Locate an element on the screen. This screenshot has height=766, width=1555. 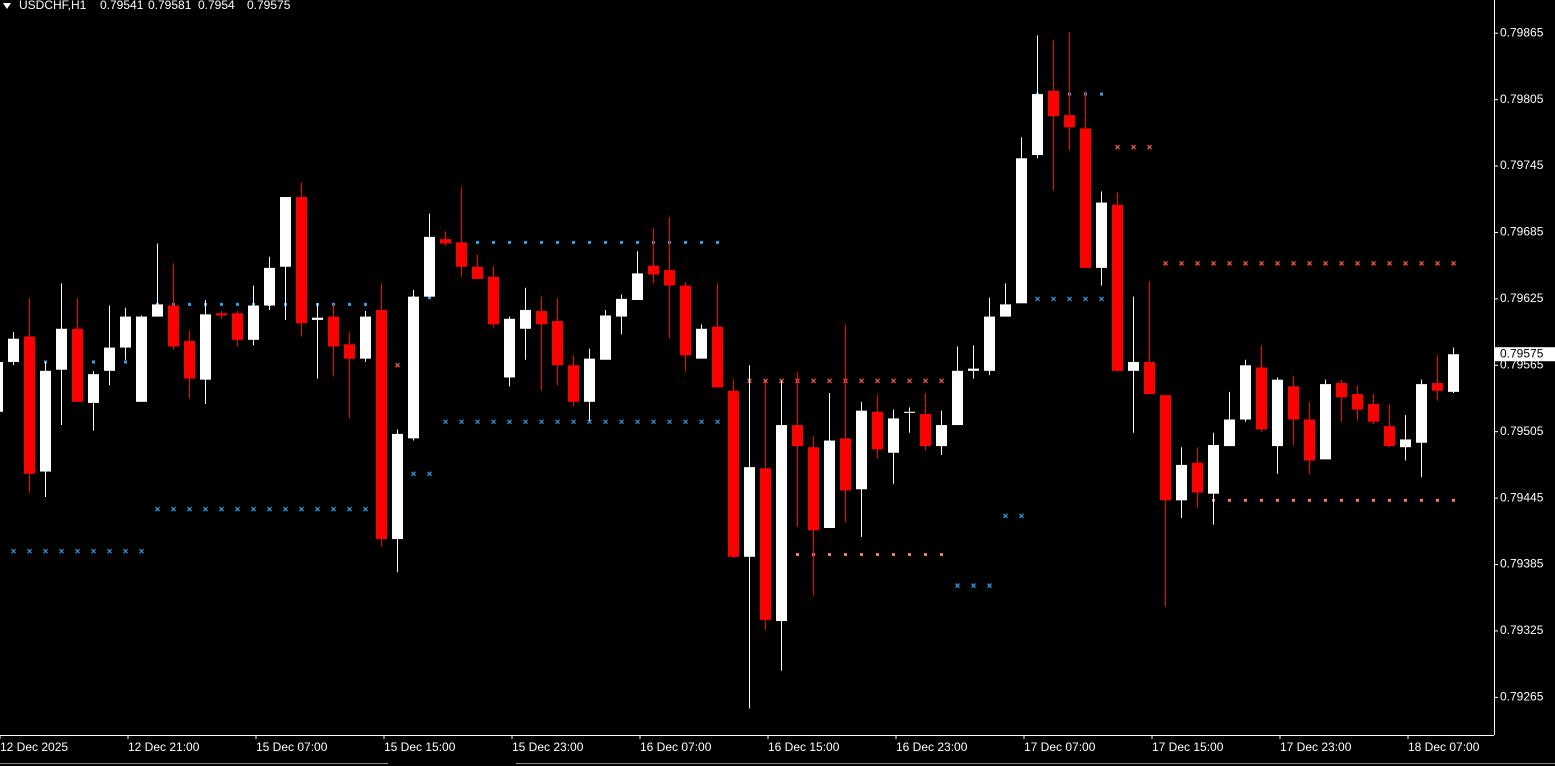
symbol-menu-icon is located at coordinates (7, 6).